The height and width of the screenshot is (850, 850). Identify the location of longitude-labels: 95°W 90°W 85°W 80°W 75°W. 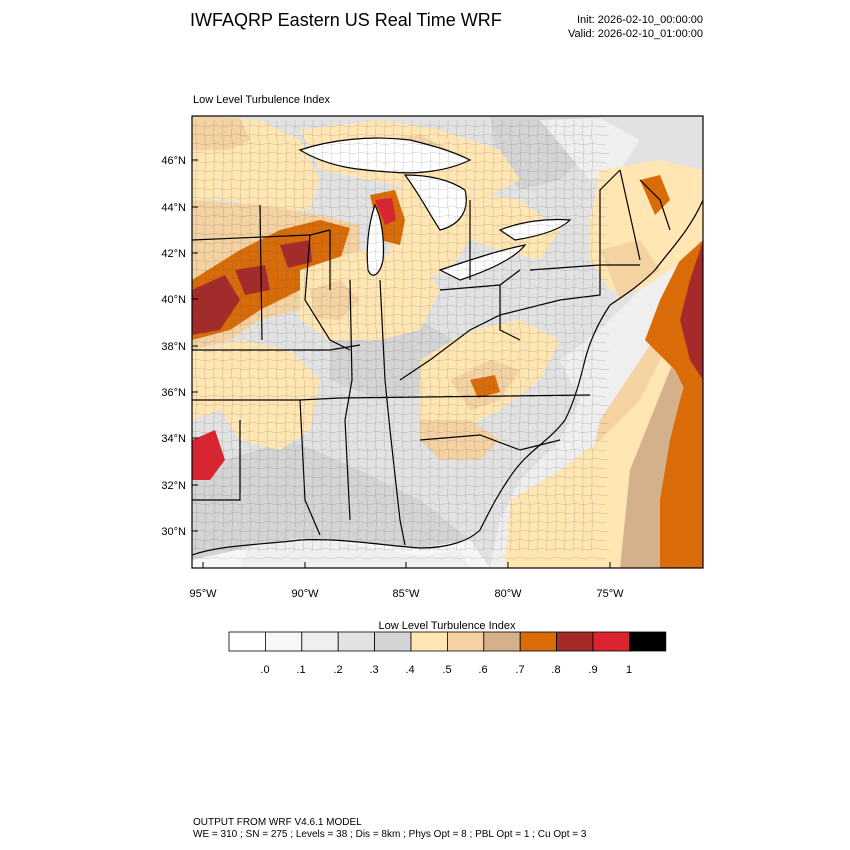
(406, 594).